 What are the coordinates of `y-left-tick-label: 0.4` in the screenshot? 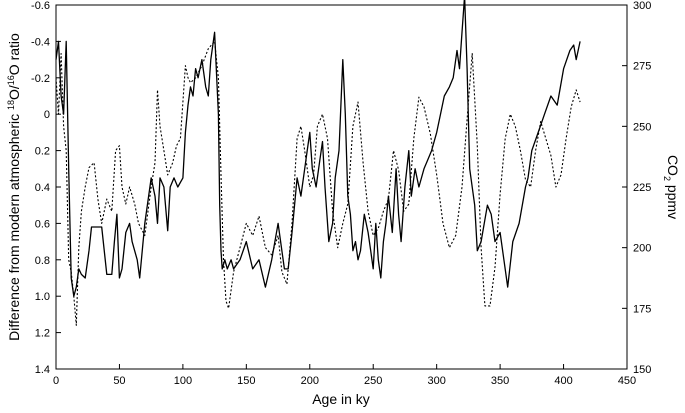 It's located at (42, 188).